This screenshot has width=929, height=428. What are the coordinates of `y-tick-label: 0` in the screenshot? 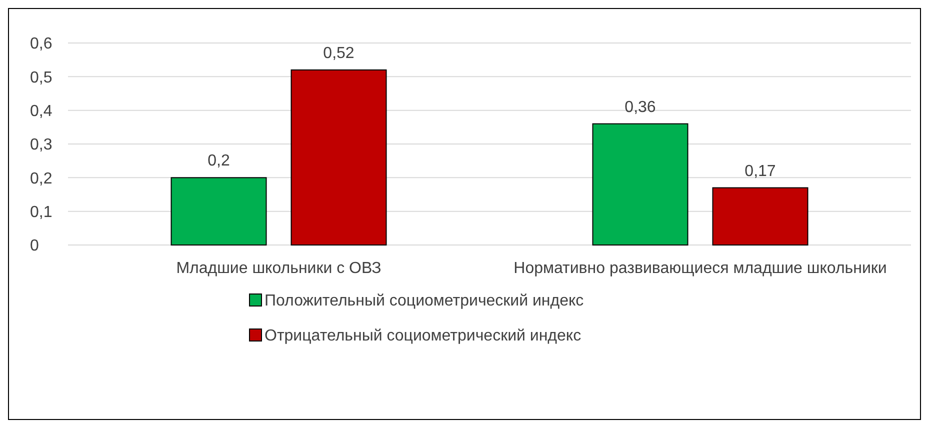 It's located at (34, 246).